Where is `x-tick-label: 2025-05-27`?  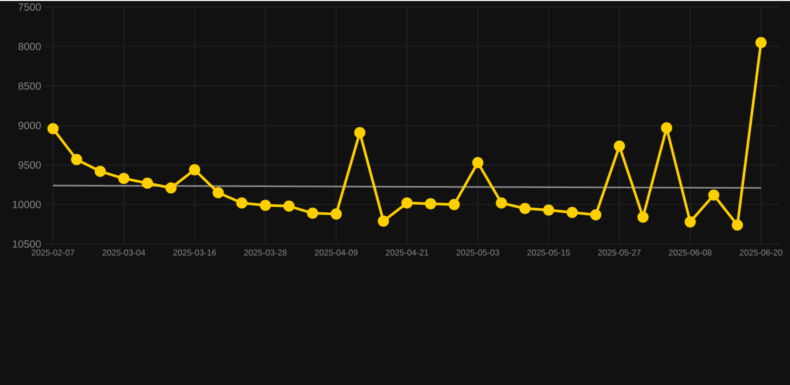
x-tick-label: 2025-05-27 is located at coordinates (619, 253).